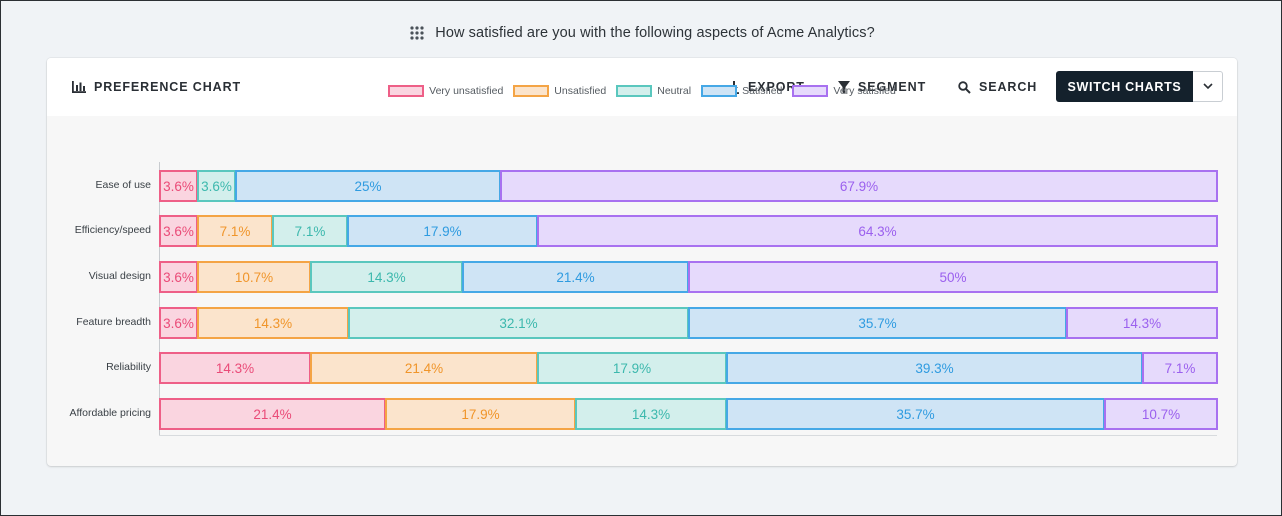 This screenshot has height=516, width=1282. I want to click on search-button: SEARCH, so click(997, 87).